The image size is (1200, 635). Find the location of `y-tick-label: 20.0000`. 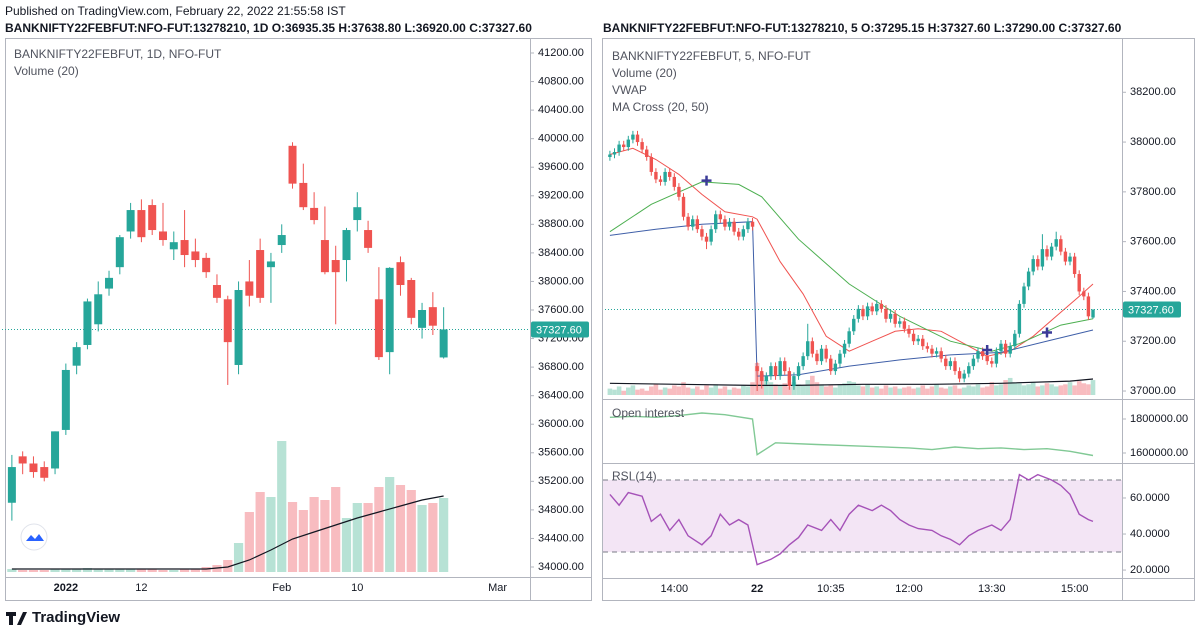

y-tick-label: 20.0000 is located at coordinates (1150, 570).